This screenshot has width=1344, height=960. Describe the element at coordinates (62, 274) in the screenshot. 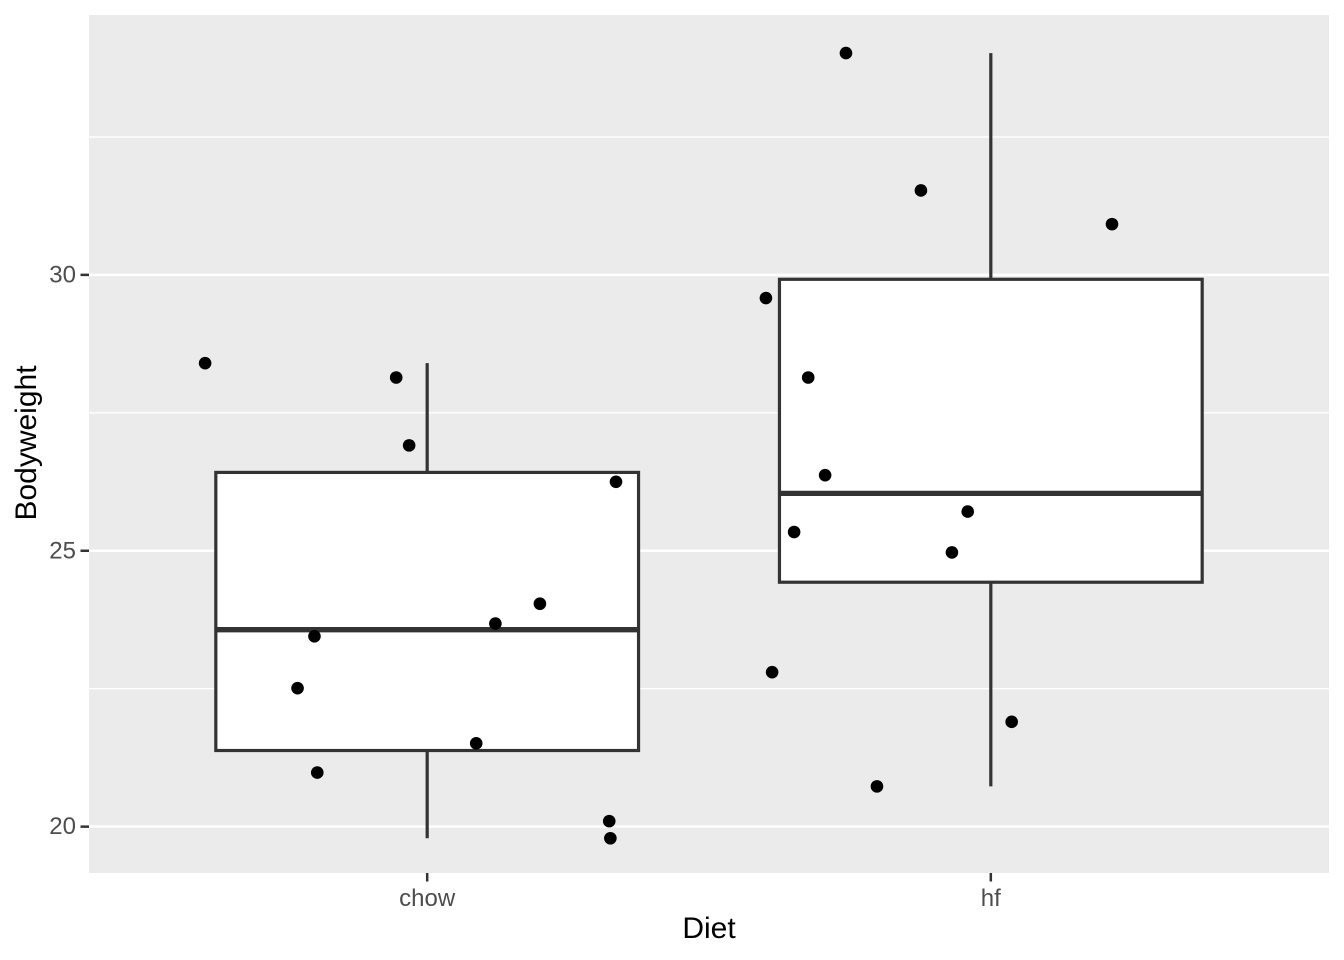

I see `y-tick-label: 30` at that location.